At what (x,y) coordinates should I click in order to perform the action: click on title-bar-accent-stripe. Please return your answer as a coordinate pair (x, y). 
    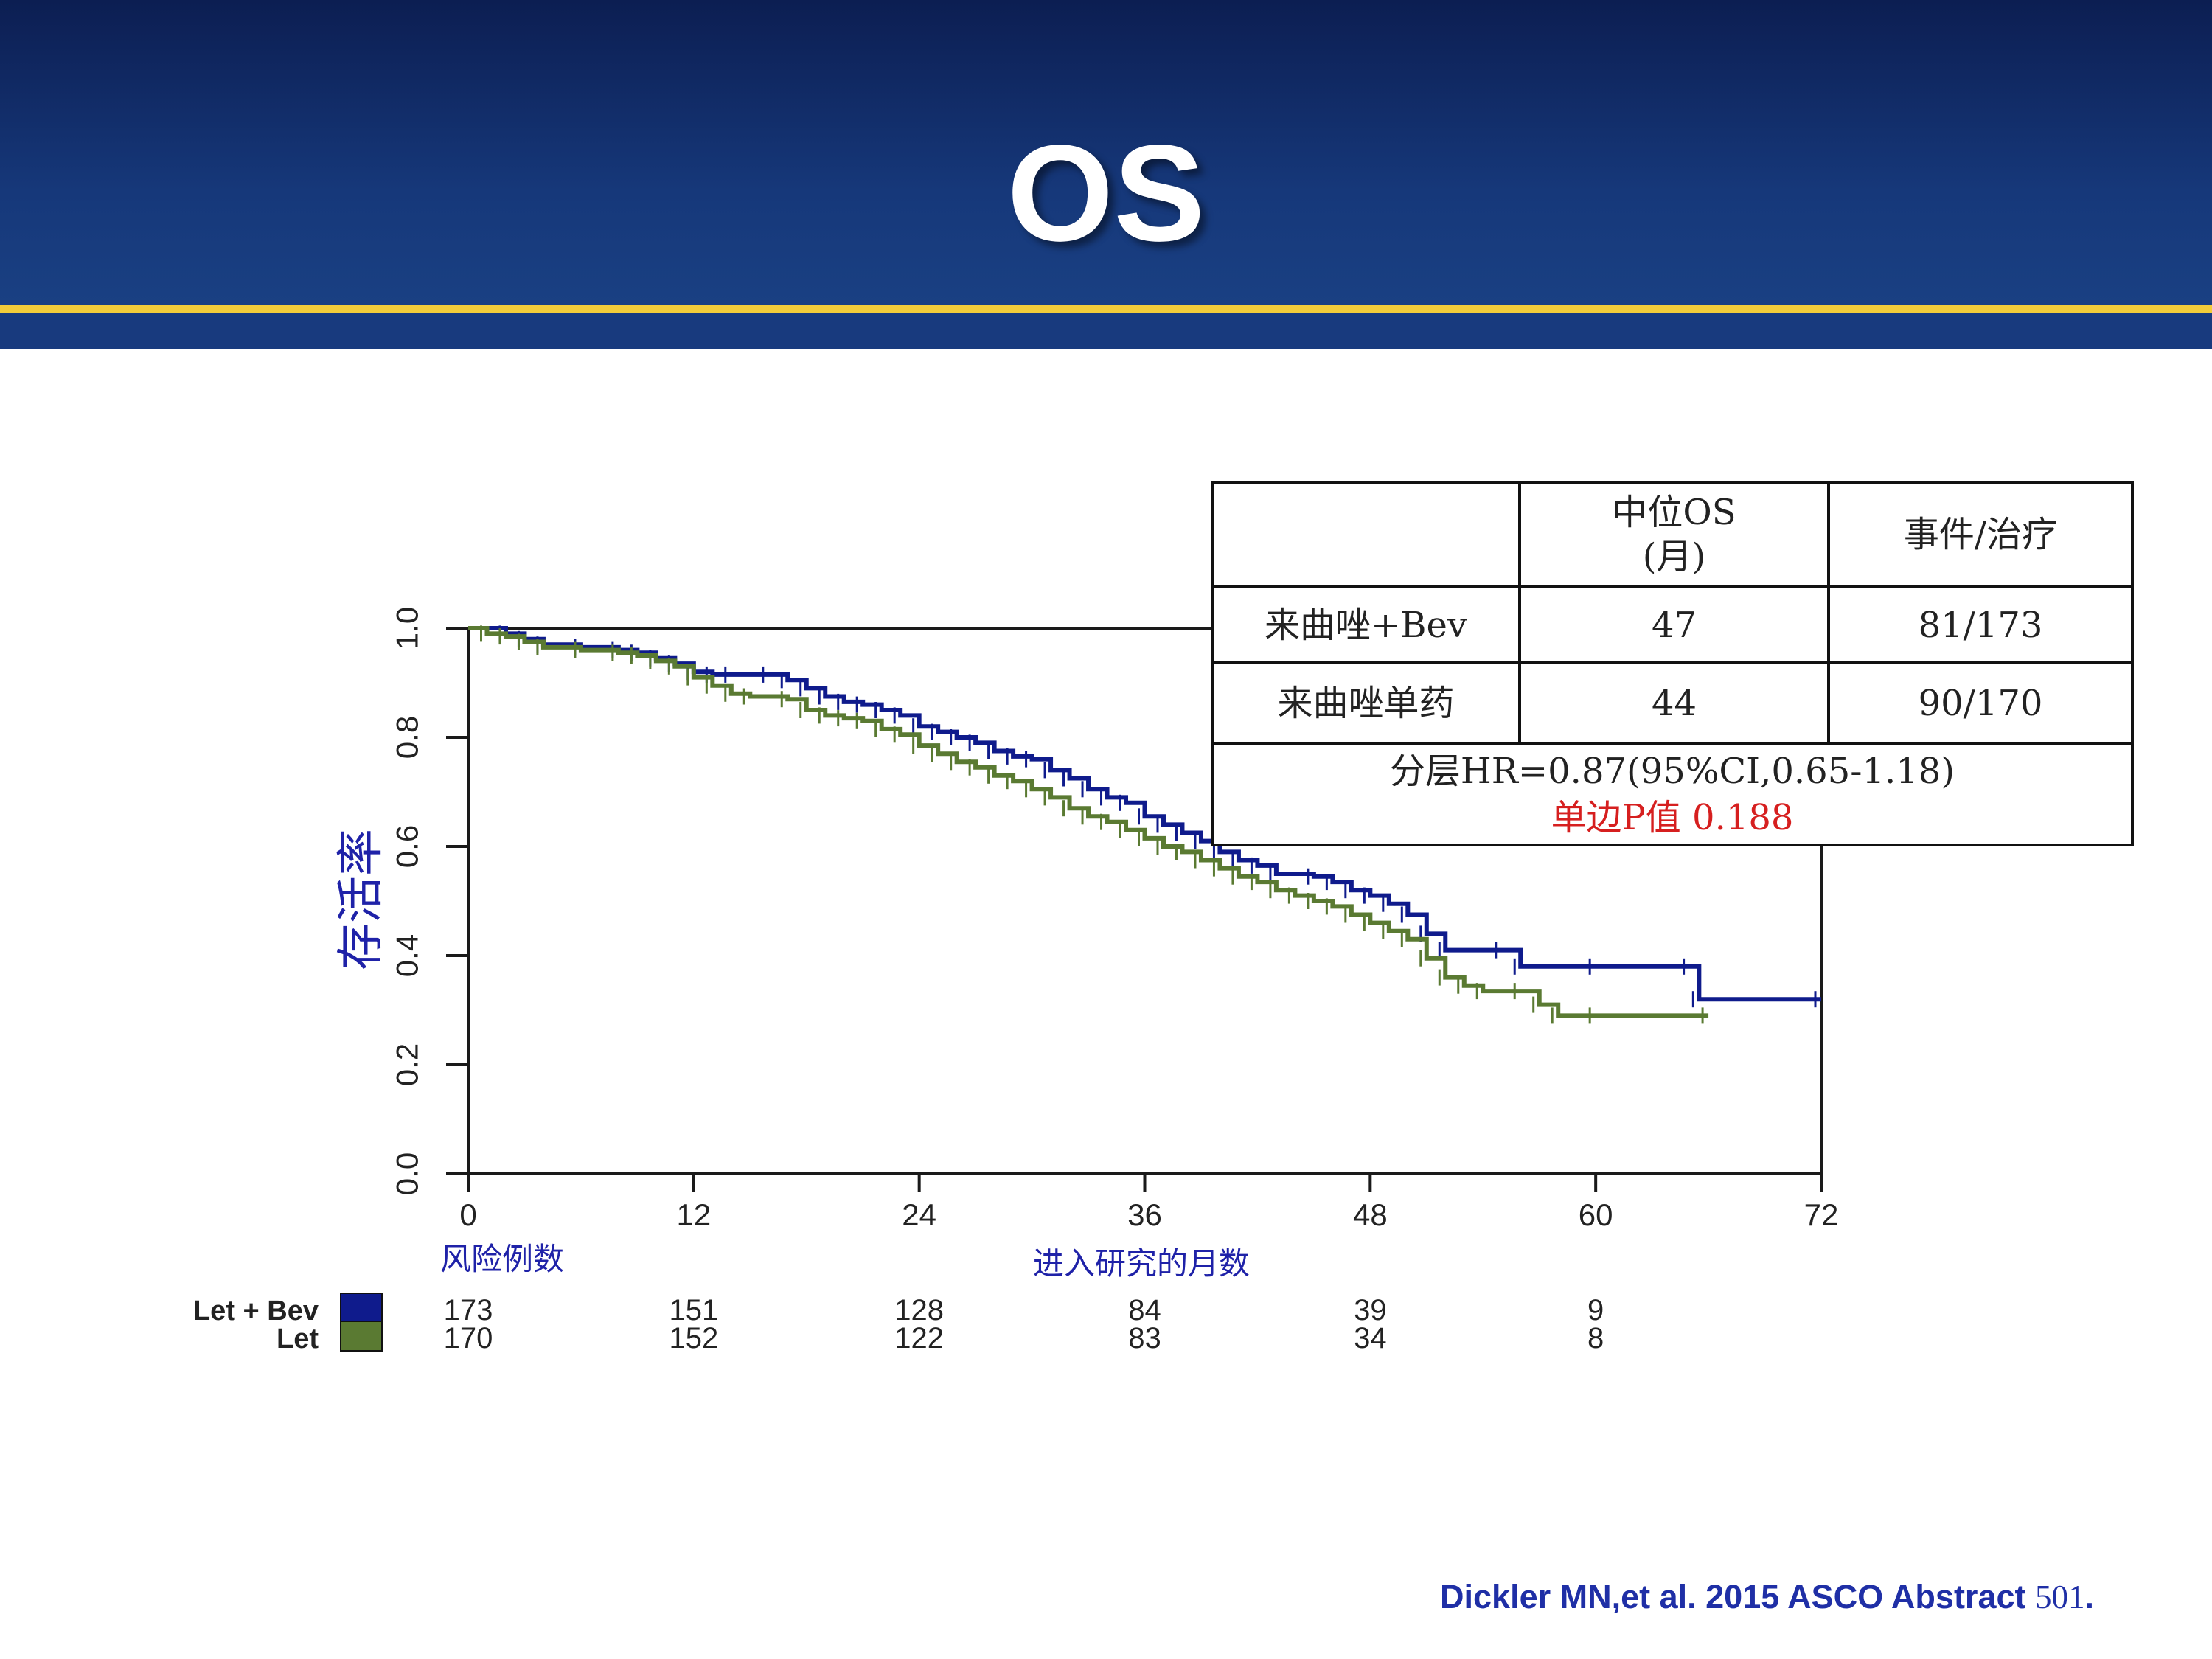
    Looking at the image, I should click on (1106, 309).